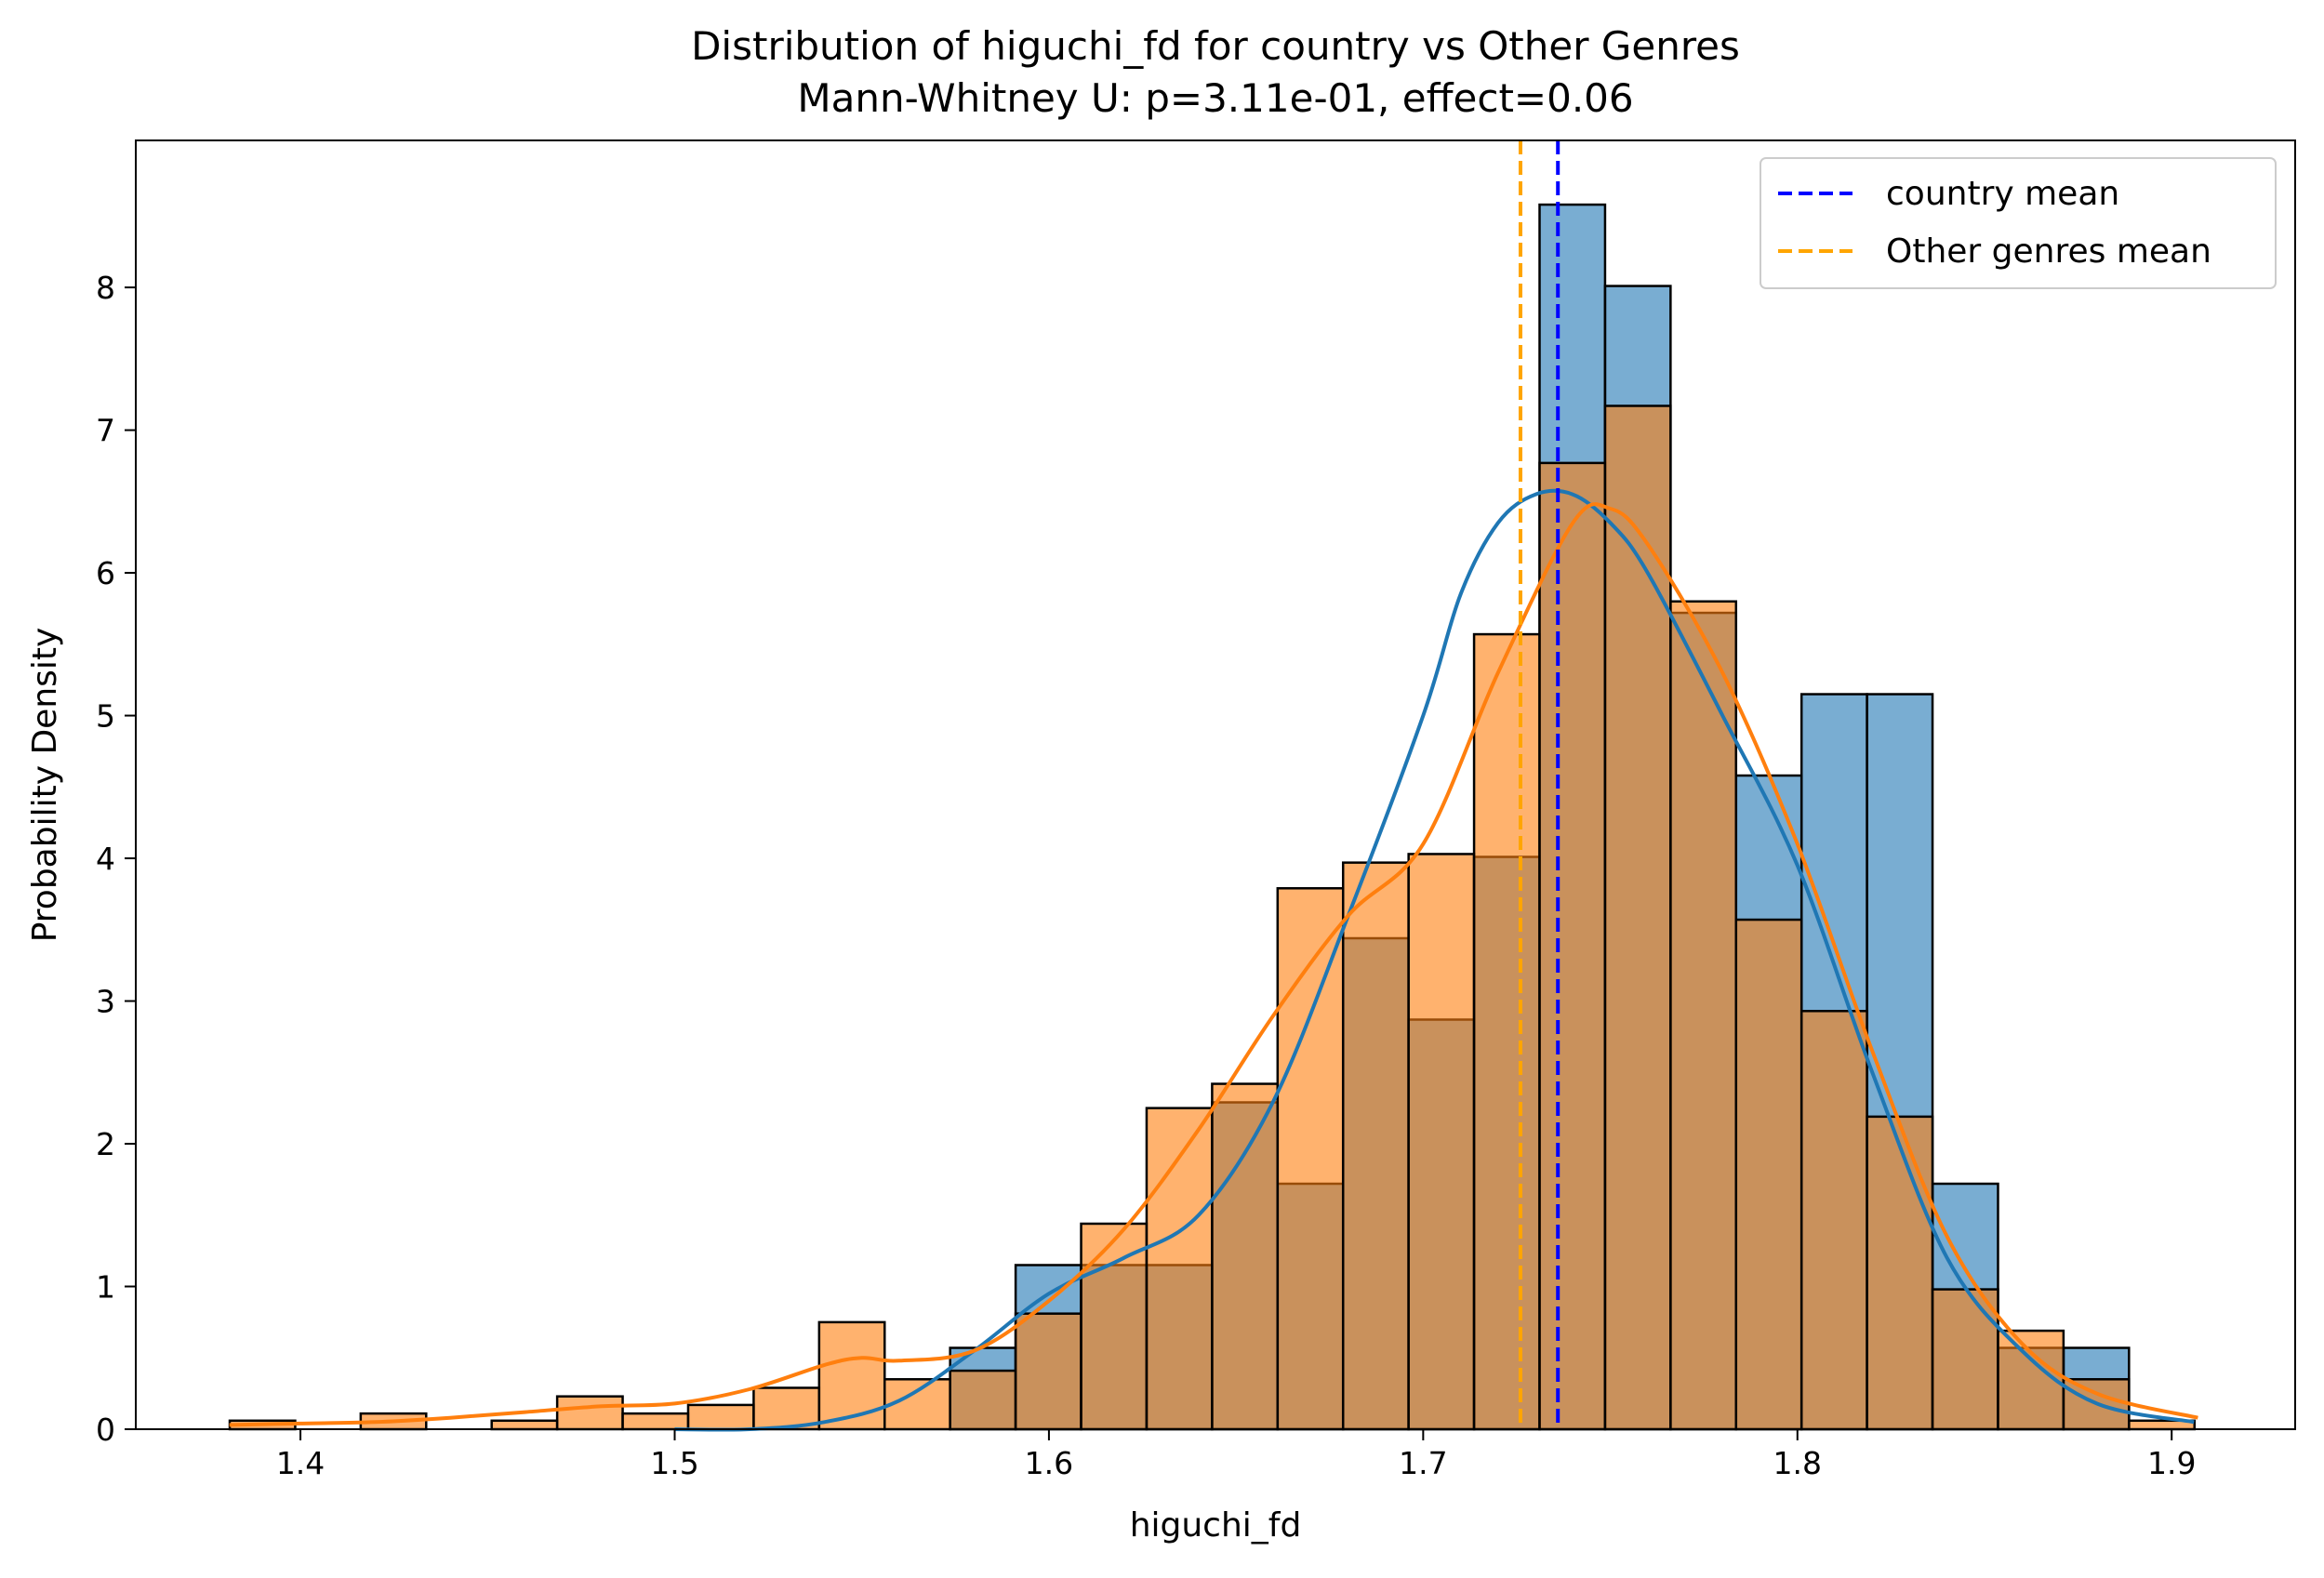 Image resolution: width=2324 pixels, height=1578 pixels. I want to click on y-axis-label: Probability Density, so click(45, 785).